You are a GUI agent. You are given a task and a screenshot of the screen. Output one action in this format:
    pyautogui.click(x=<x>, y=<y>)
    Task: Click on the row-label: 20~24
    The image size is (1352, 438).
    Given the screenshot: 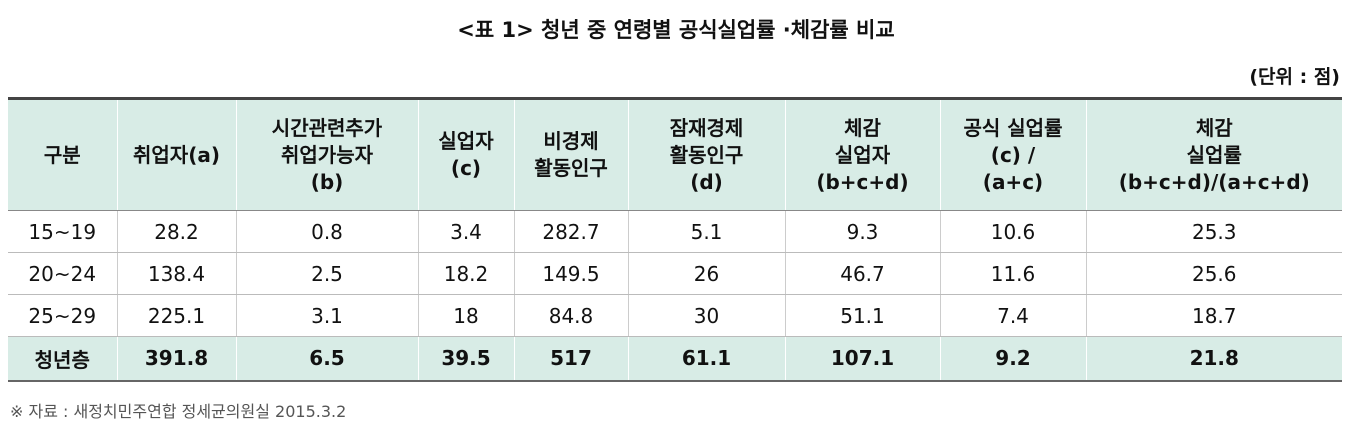 What is the action you would take?
    pyautogui.click(x=62, y=273)
    